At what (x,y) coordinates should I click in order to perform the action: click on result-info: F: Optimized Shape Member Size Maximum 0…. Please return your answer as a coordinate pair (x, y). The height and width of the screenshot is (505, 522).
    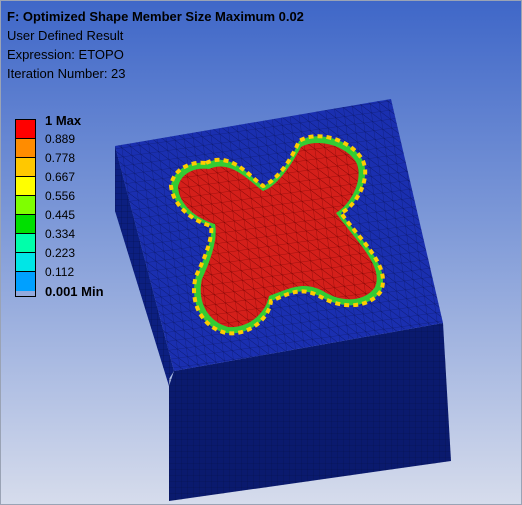
    Looking at the image, I should click on (155, 45).